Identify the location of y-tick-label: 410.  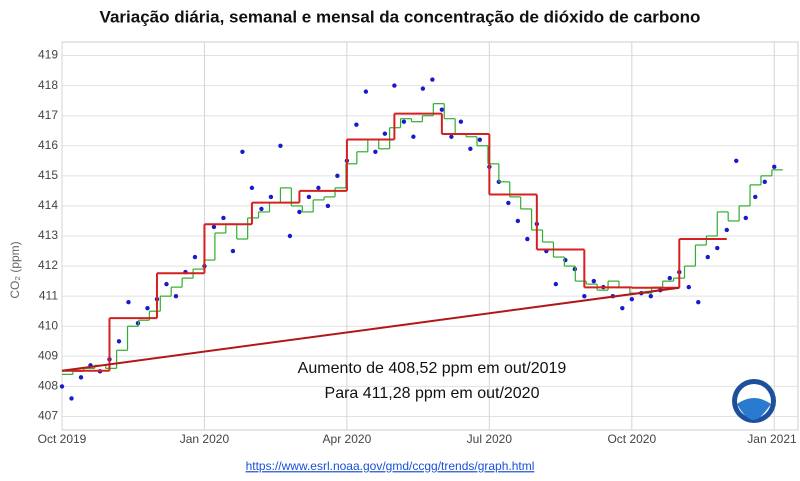
(48, 325).